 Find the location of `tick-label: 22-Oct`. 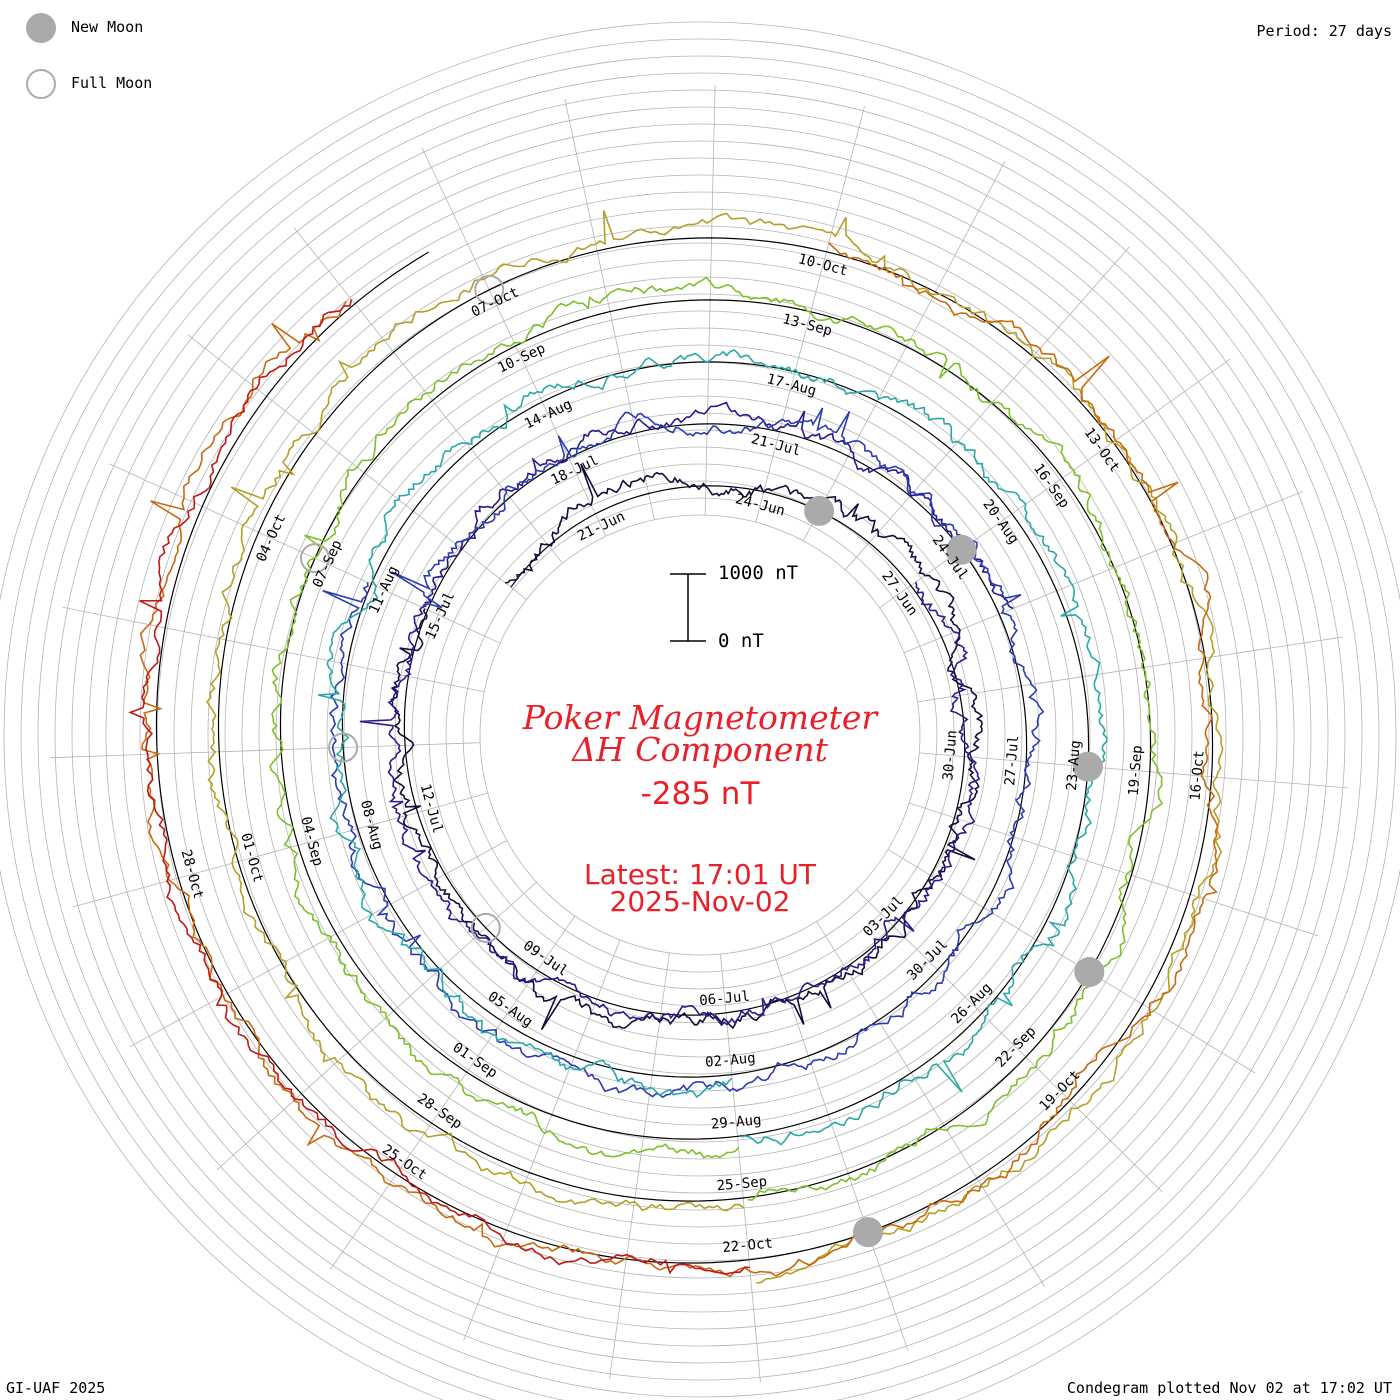

tick-label: 22-Oct is located at coordinates (748, 1245).